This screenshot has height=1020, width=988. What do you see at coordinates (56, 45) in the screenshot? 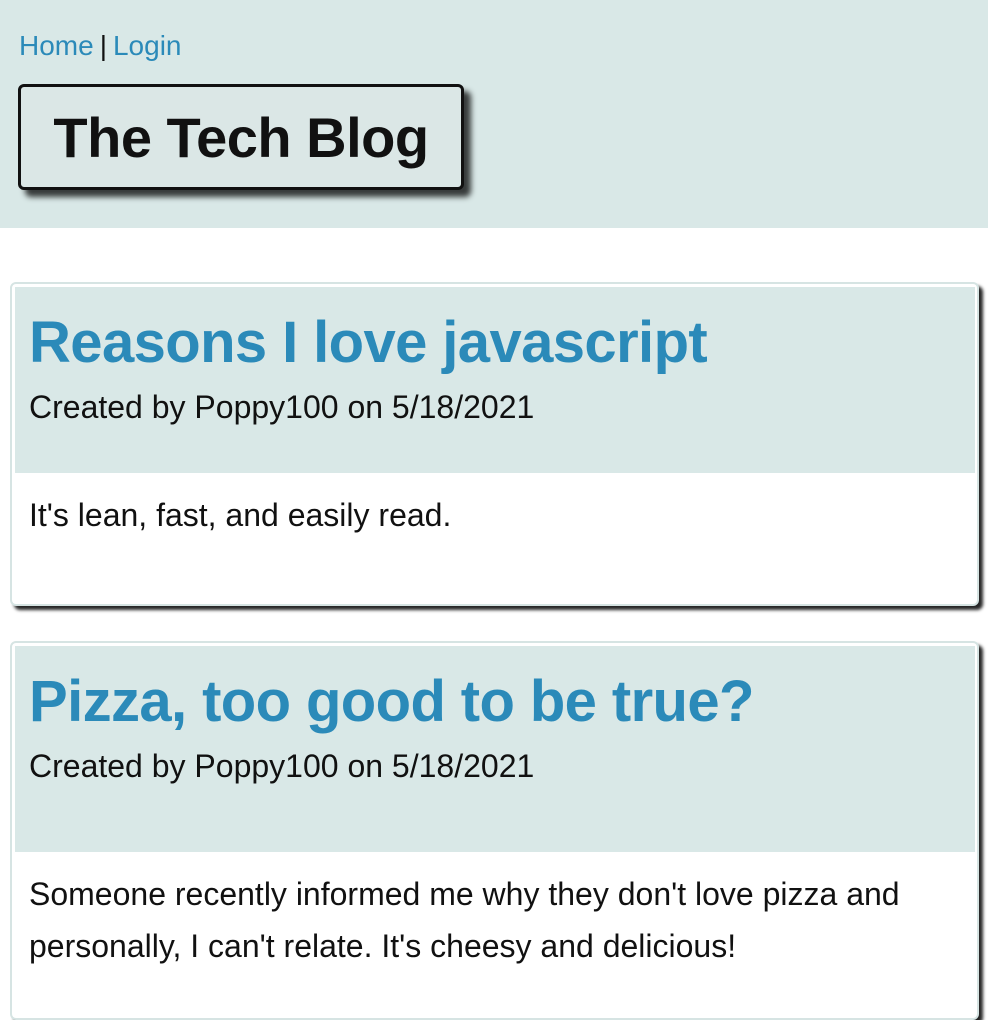
I see `nav-home-link: Home` at bounding box center [56, 45].